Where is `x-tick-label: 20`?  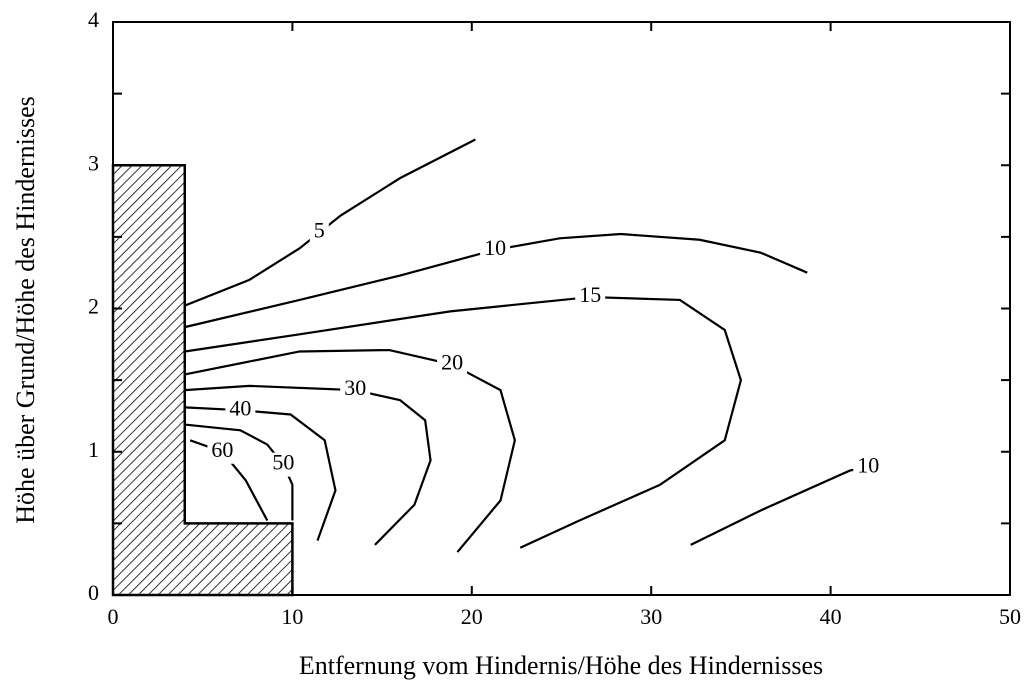 x-tick-label: 20 is located at coordinates (472, 616).